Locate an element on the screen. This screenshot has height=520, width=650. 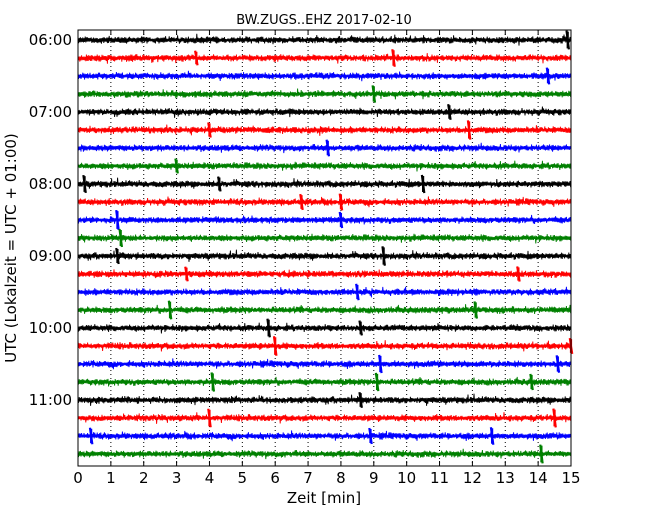
y-tick-label: 11:00 is located at coordinates (50, 400).